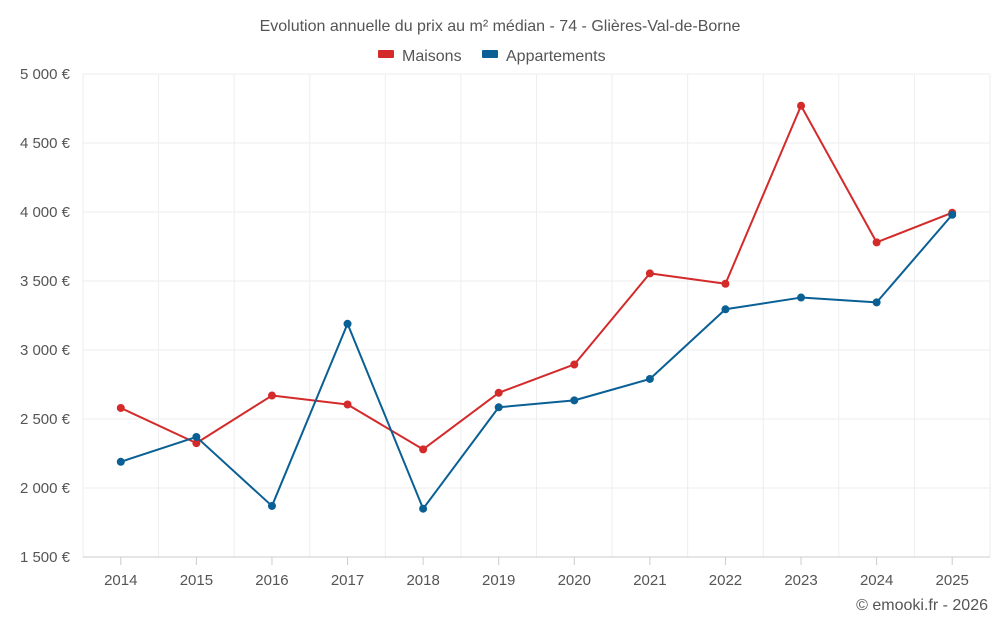 Image resolution: width=1000 pixels, height=625 pixels. What do you see at coordinates (45, 419) in the screenshot?
I see `y-tick-label: 2 500 €` at bounding box center [45, 419].